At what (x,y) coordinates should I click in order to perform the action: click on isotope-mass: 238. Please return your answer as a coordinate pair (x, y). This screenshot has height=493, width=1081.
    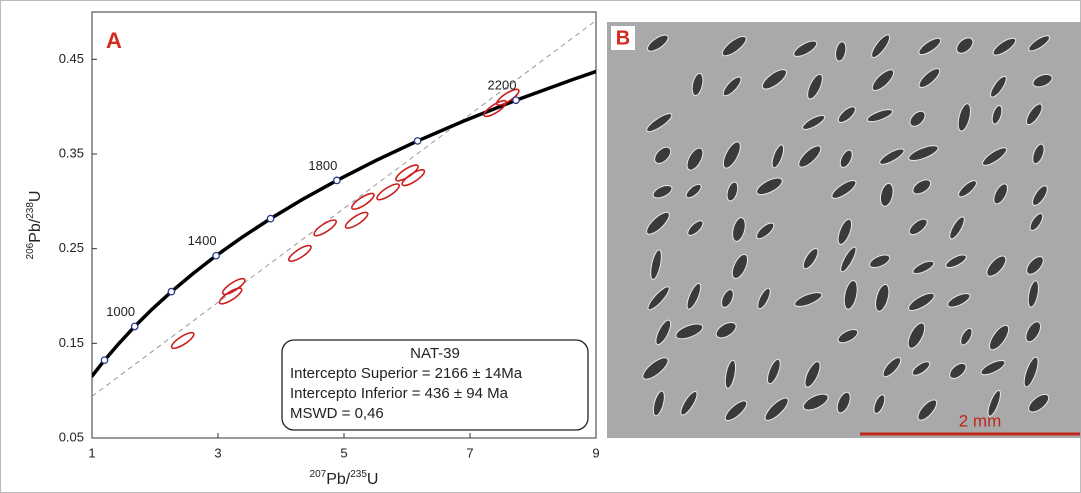
    Looking at the image, I should click on (30, 210).